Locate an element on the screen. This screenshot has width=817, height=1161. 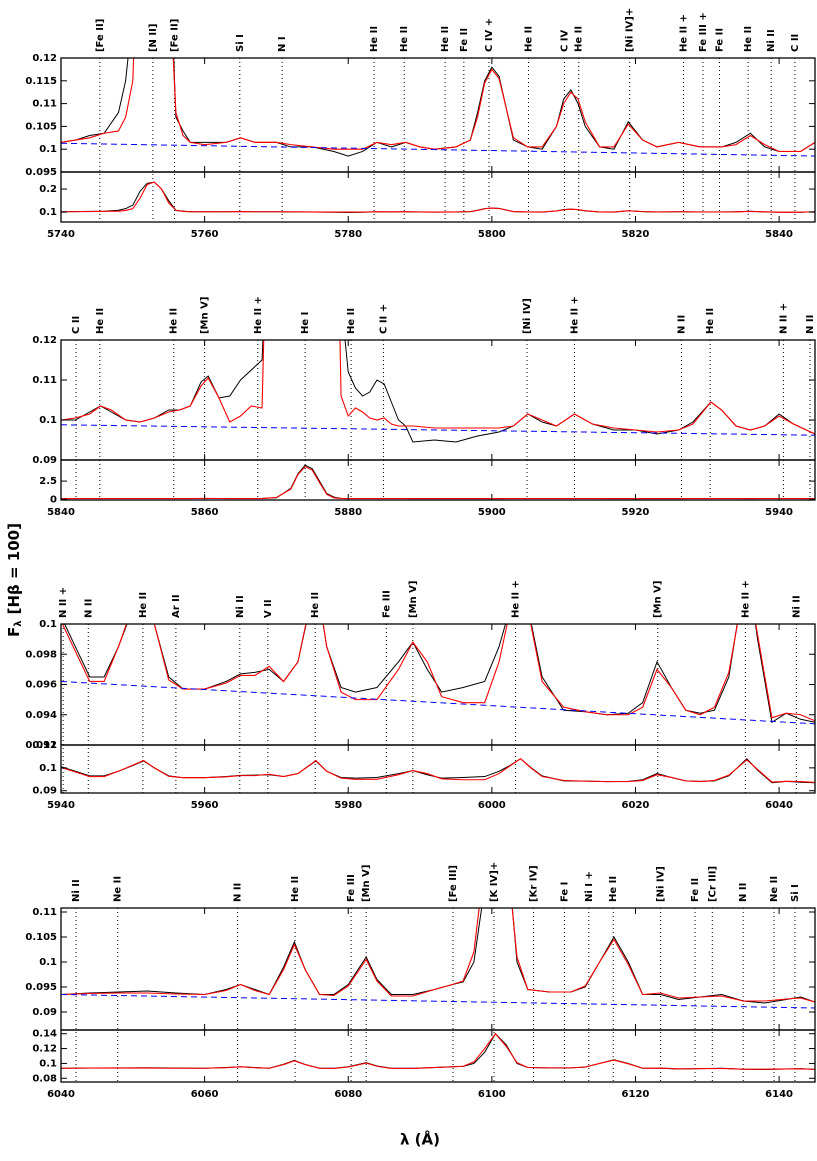
x-tick-label: 5860 is located at coordinates (205, 512).